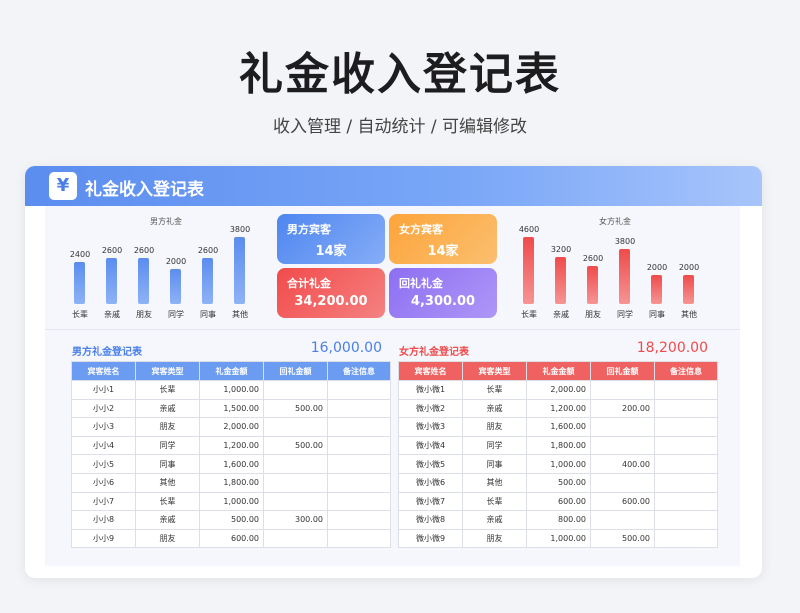 The image size is (800, 613). Describe the element at coordinates (103, 371) in the screenshot. I see `column-header: 宾客姓名` at that location.